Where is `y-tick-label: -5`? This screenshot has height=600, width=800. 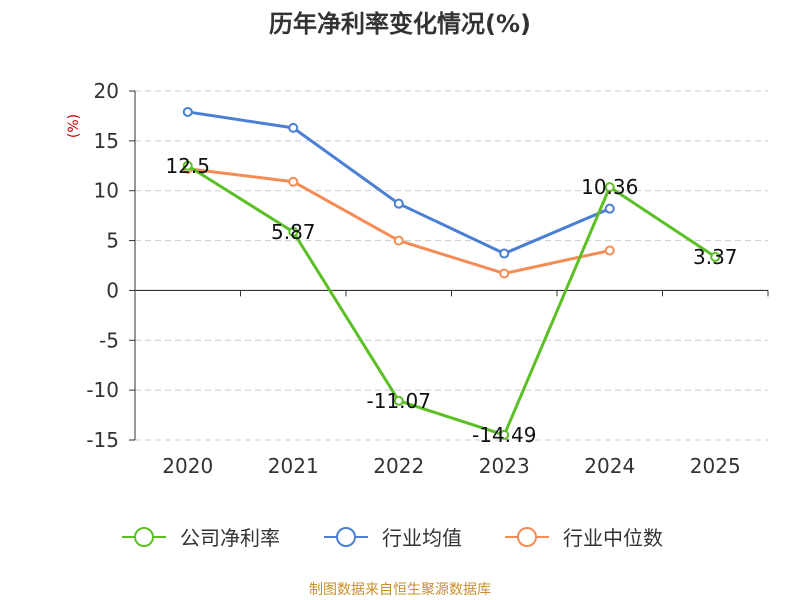
y-tick-label: -5 is located at coordinates (109, 340).